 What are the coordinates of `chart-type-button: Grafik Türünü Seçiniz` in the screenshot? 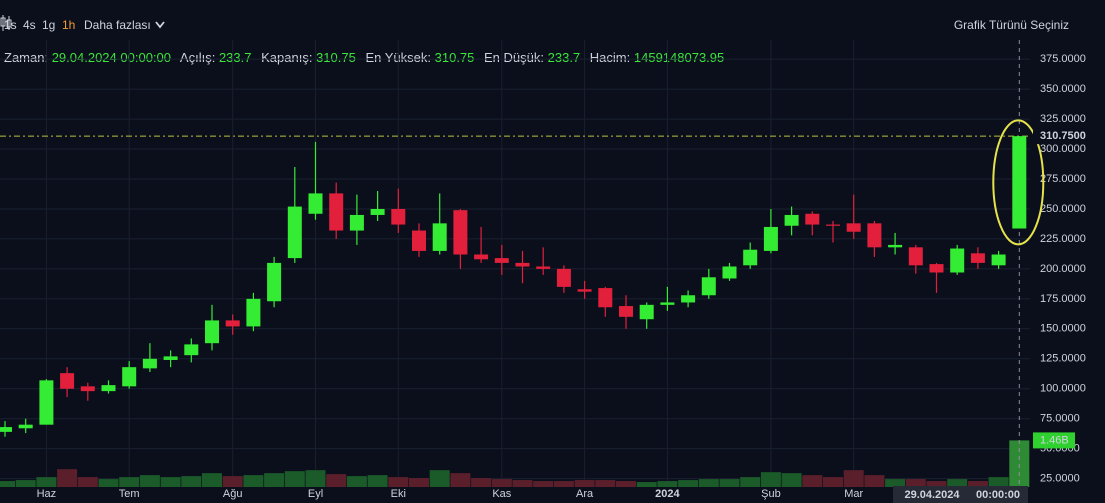 It's located at (1011, 25).